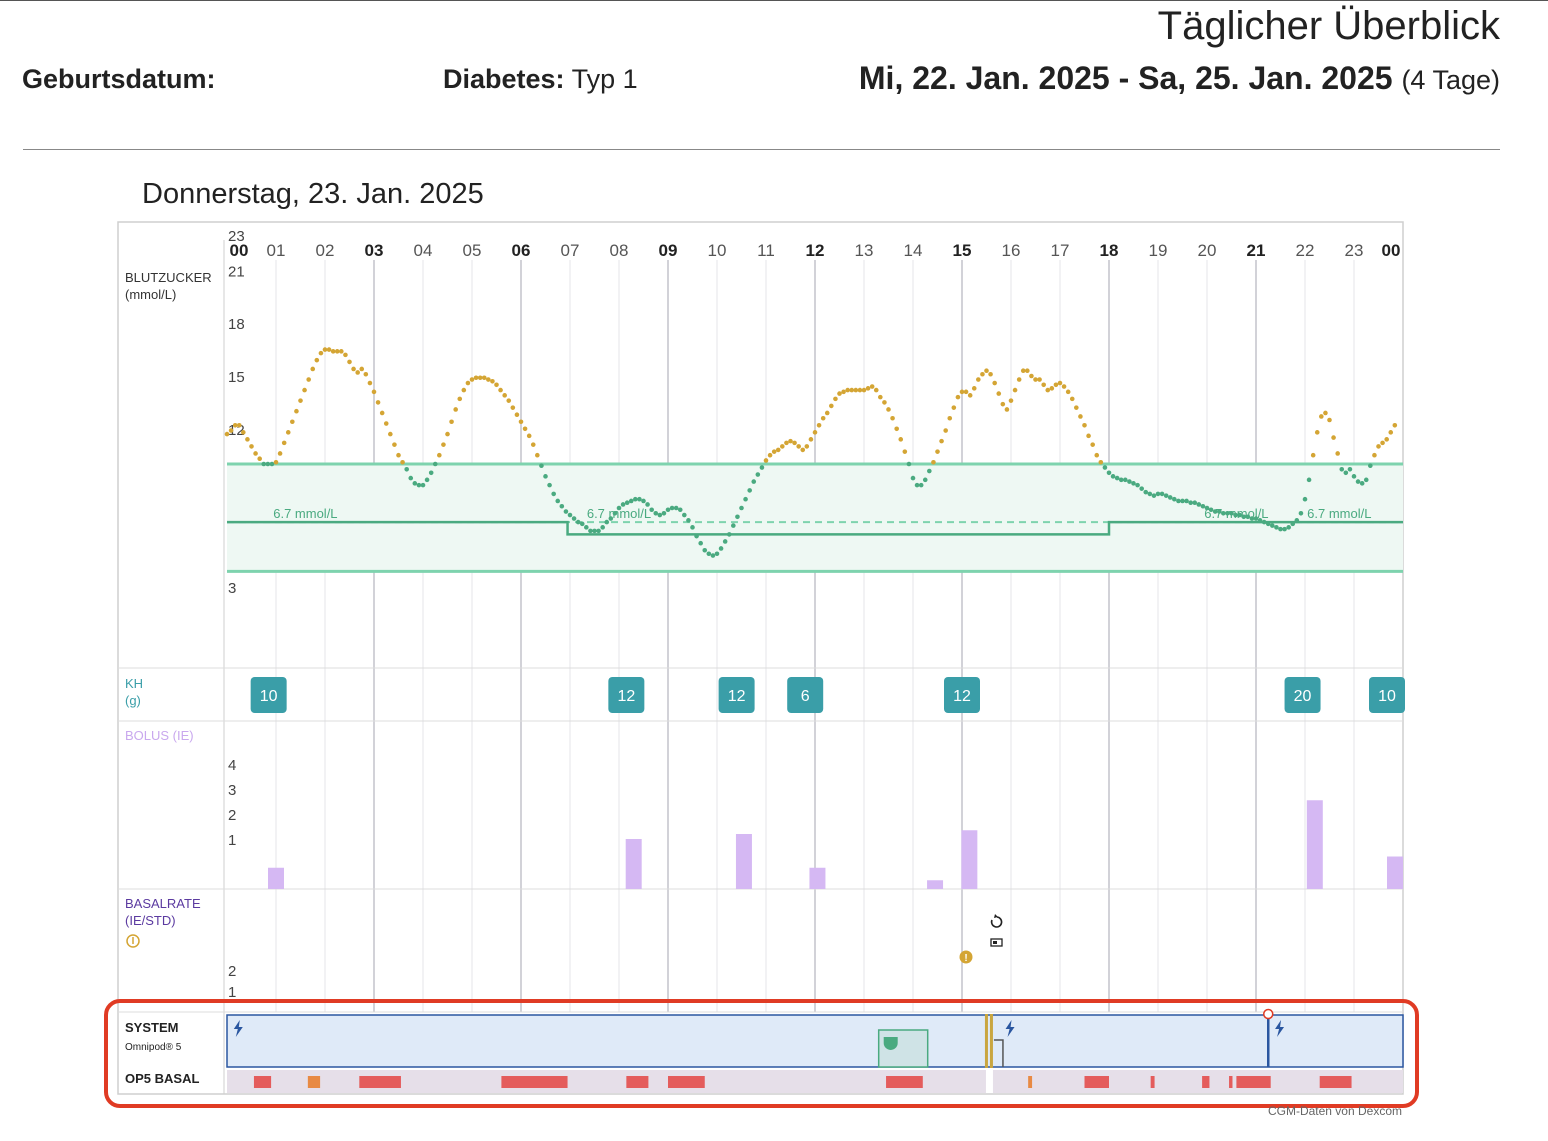 Image resolution: width=1548 pixels, height=1141 pixels. What do you see at coordinates (903, 1048) in the screenshot?
I see `pod-change-block` at bounding box center [903, 1048].